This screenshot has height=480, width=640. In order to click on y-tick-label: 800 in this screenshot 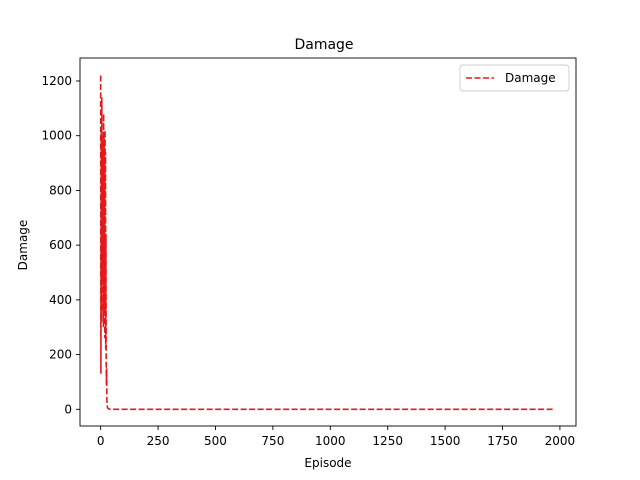, I will do `click(60, 190)`.